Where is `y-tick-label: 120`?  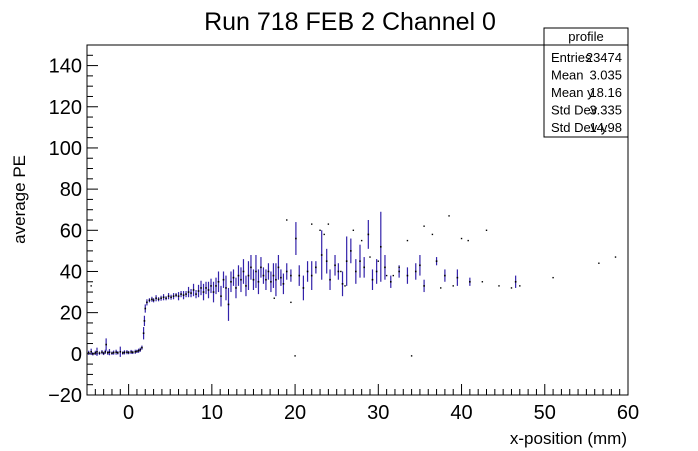
y-tick-label: 120 is located at coordinates (65, 108).